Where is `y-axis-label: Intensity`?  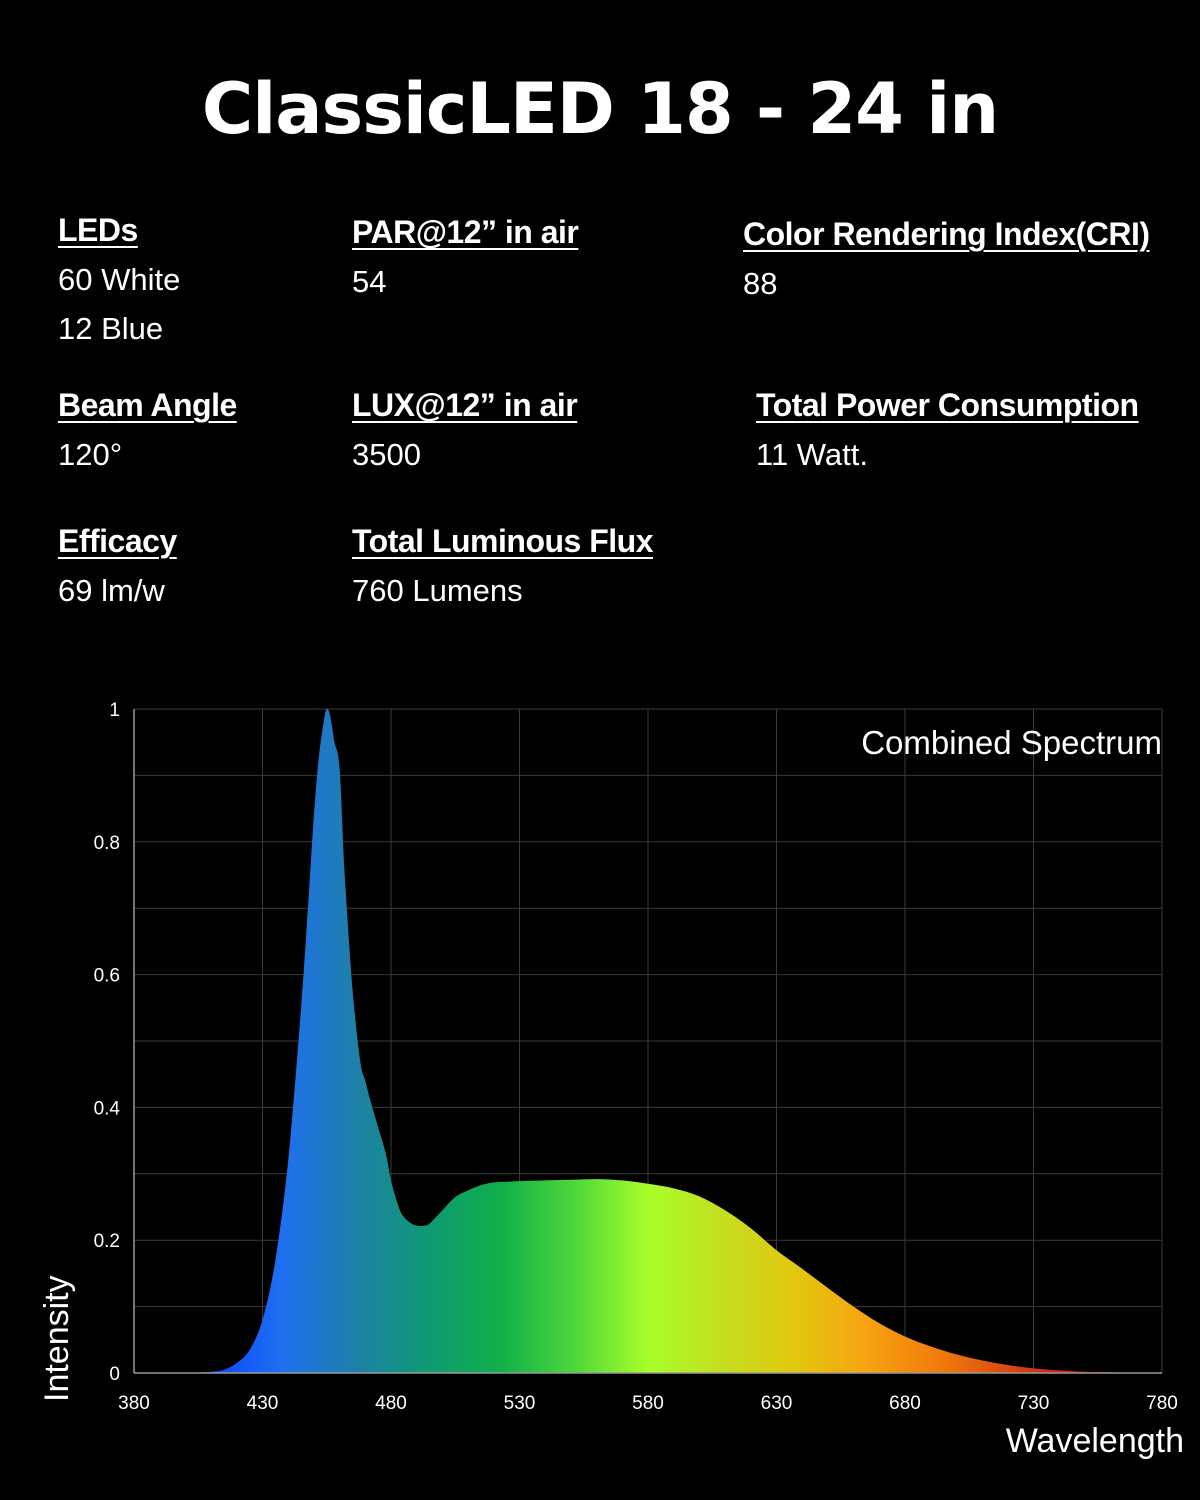
y-axis-label: Intensity is located at coordinates (57, 1338).